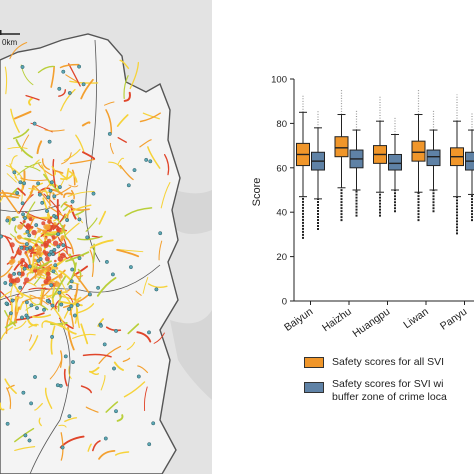 This screenshot has height=474, width=474. What do you see at coordinates (279, 80) in the screenshot?
I see `y-tick-label: 100` at bounding box center [279, 80].